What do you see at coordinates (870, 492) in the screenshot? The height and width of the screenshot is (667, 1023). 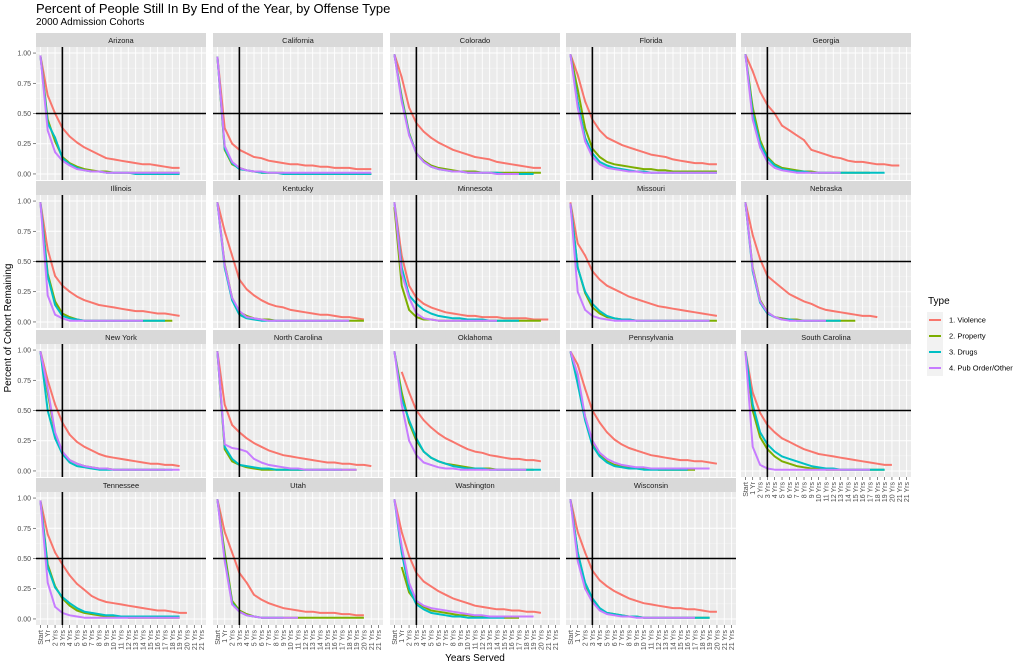 I see `x-tick-label: 17 Yrs` at bounding box center [870, 492].